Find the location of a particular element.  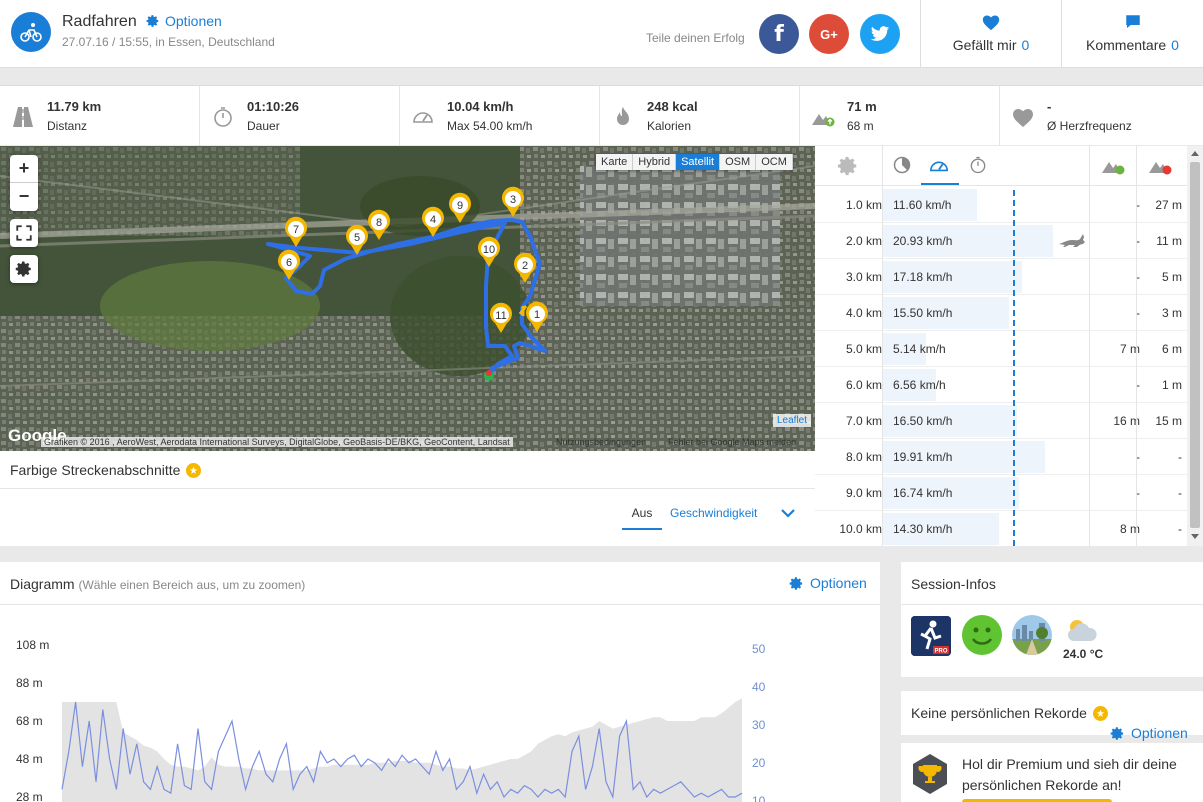

activity-date-location: 27.07.16 / 15:55, in Essen, Deutschland is located at coordinates (168, 42).